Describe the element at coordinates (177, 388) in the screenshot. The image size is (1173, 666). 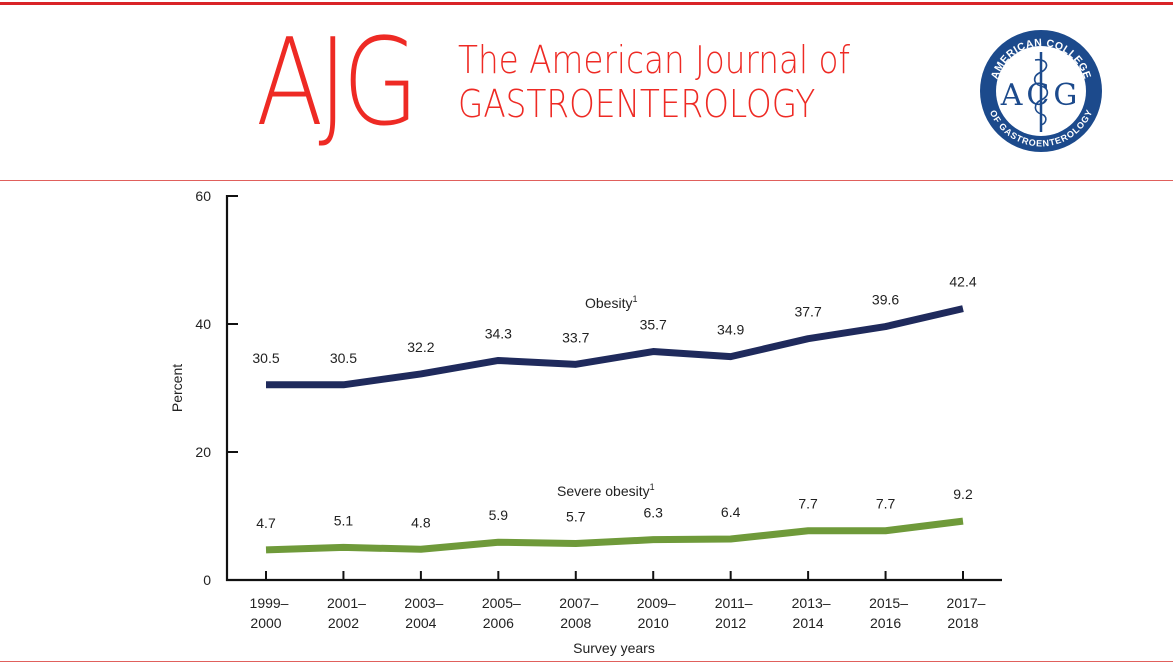
I see `y-axis-label: Percent` at that location.